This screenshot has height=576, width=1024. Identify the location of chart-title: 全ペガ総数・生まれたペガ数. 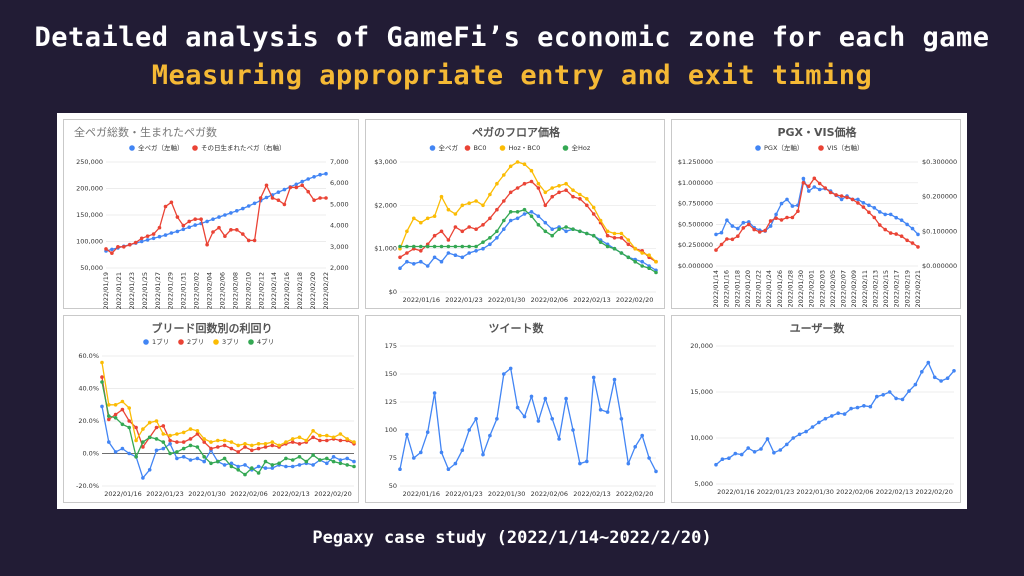
(145, 132).